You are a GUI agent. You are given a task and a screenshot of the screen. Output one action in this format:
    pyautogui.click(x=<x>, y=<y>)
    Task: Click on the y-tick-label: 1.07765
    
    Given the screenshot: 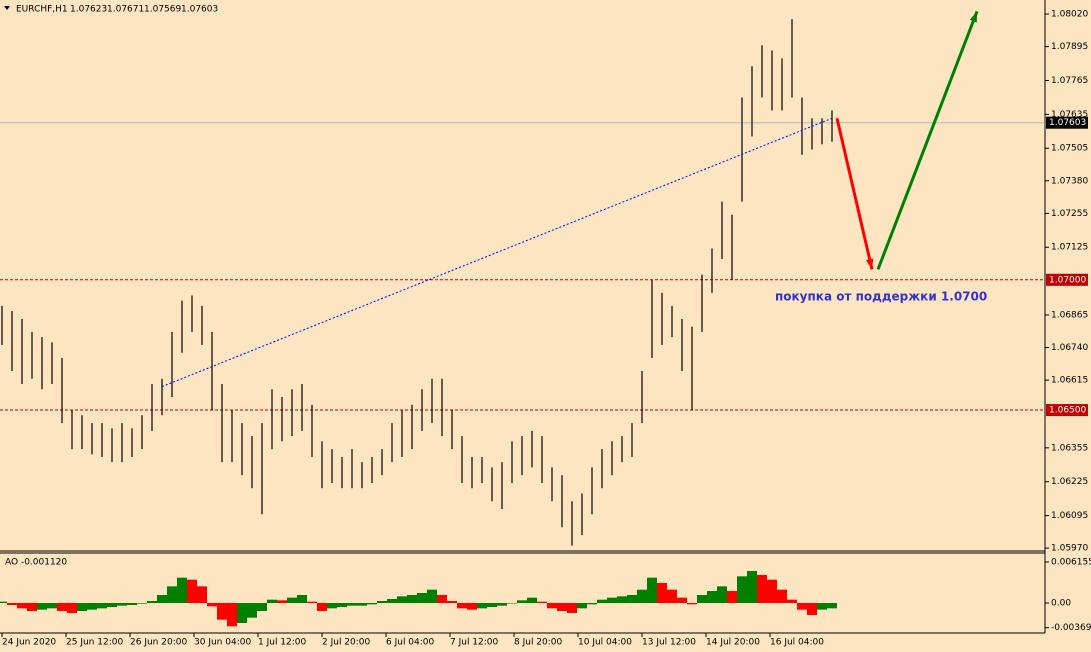 What is the action you would take?
    pyautogui.click(x=1069, y=81)
    